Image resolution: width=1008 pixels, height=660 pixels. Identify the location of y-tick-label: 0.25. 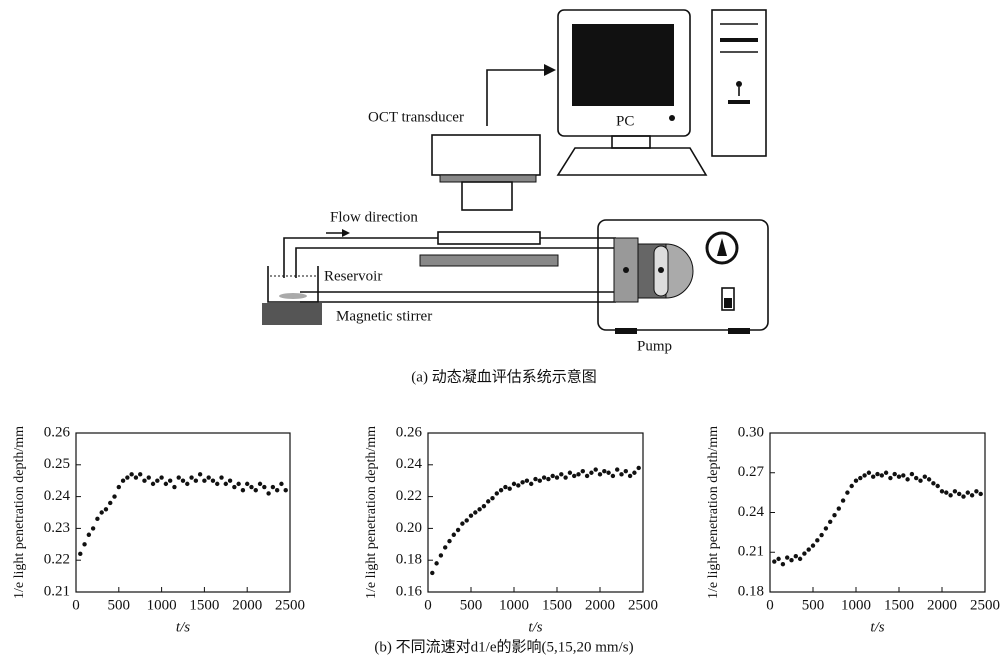
(57, 464).